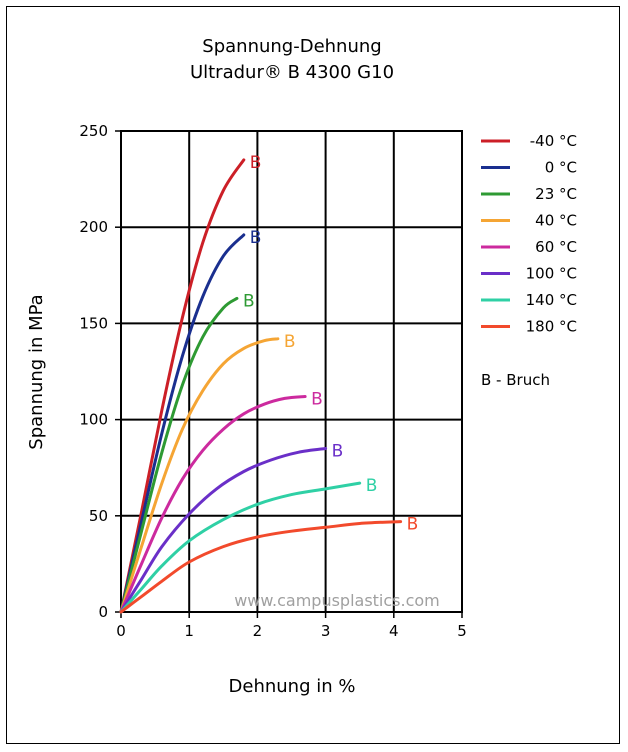 This screenshot has width=628, height=752. What do you see at coordinates (551, 327) in the screenshot?
I see `legend-label: 180 °C` at bounding box center [551, 327].